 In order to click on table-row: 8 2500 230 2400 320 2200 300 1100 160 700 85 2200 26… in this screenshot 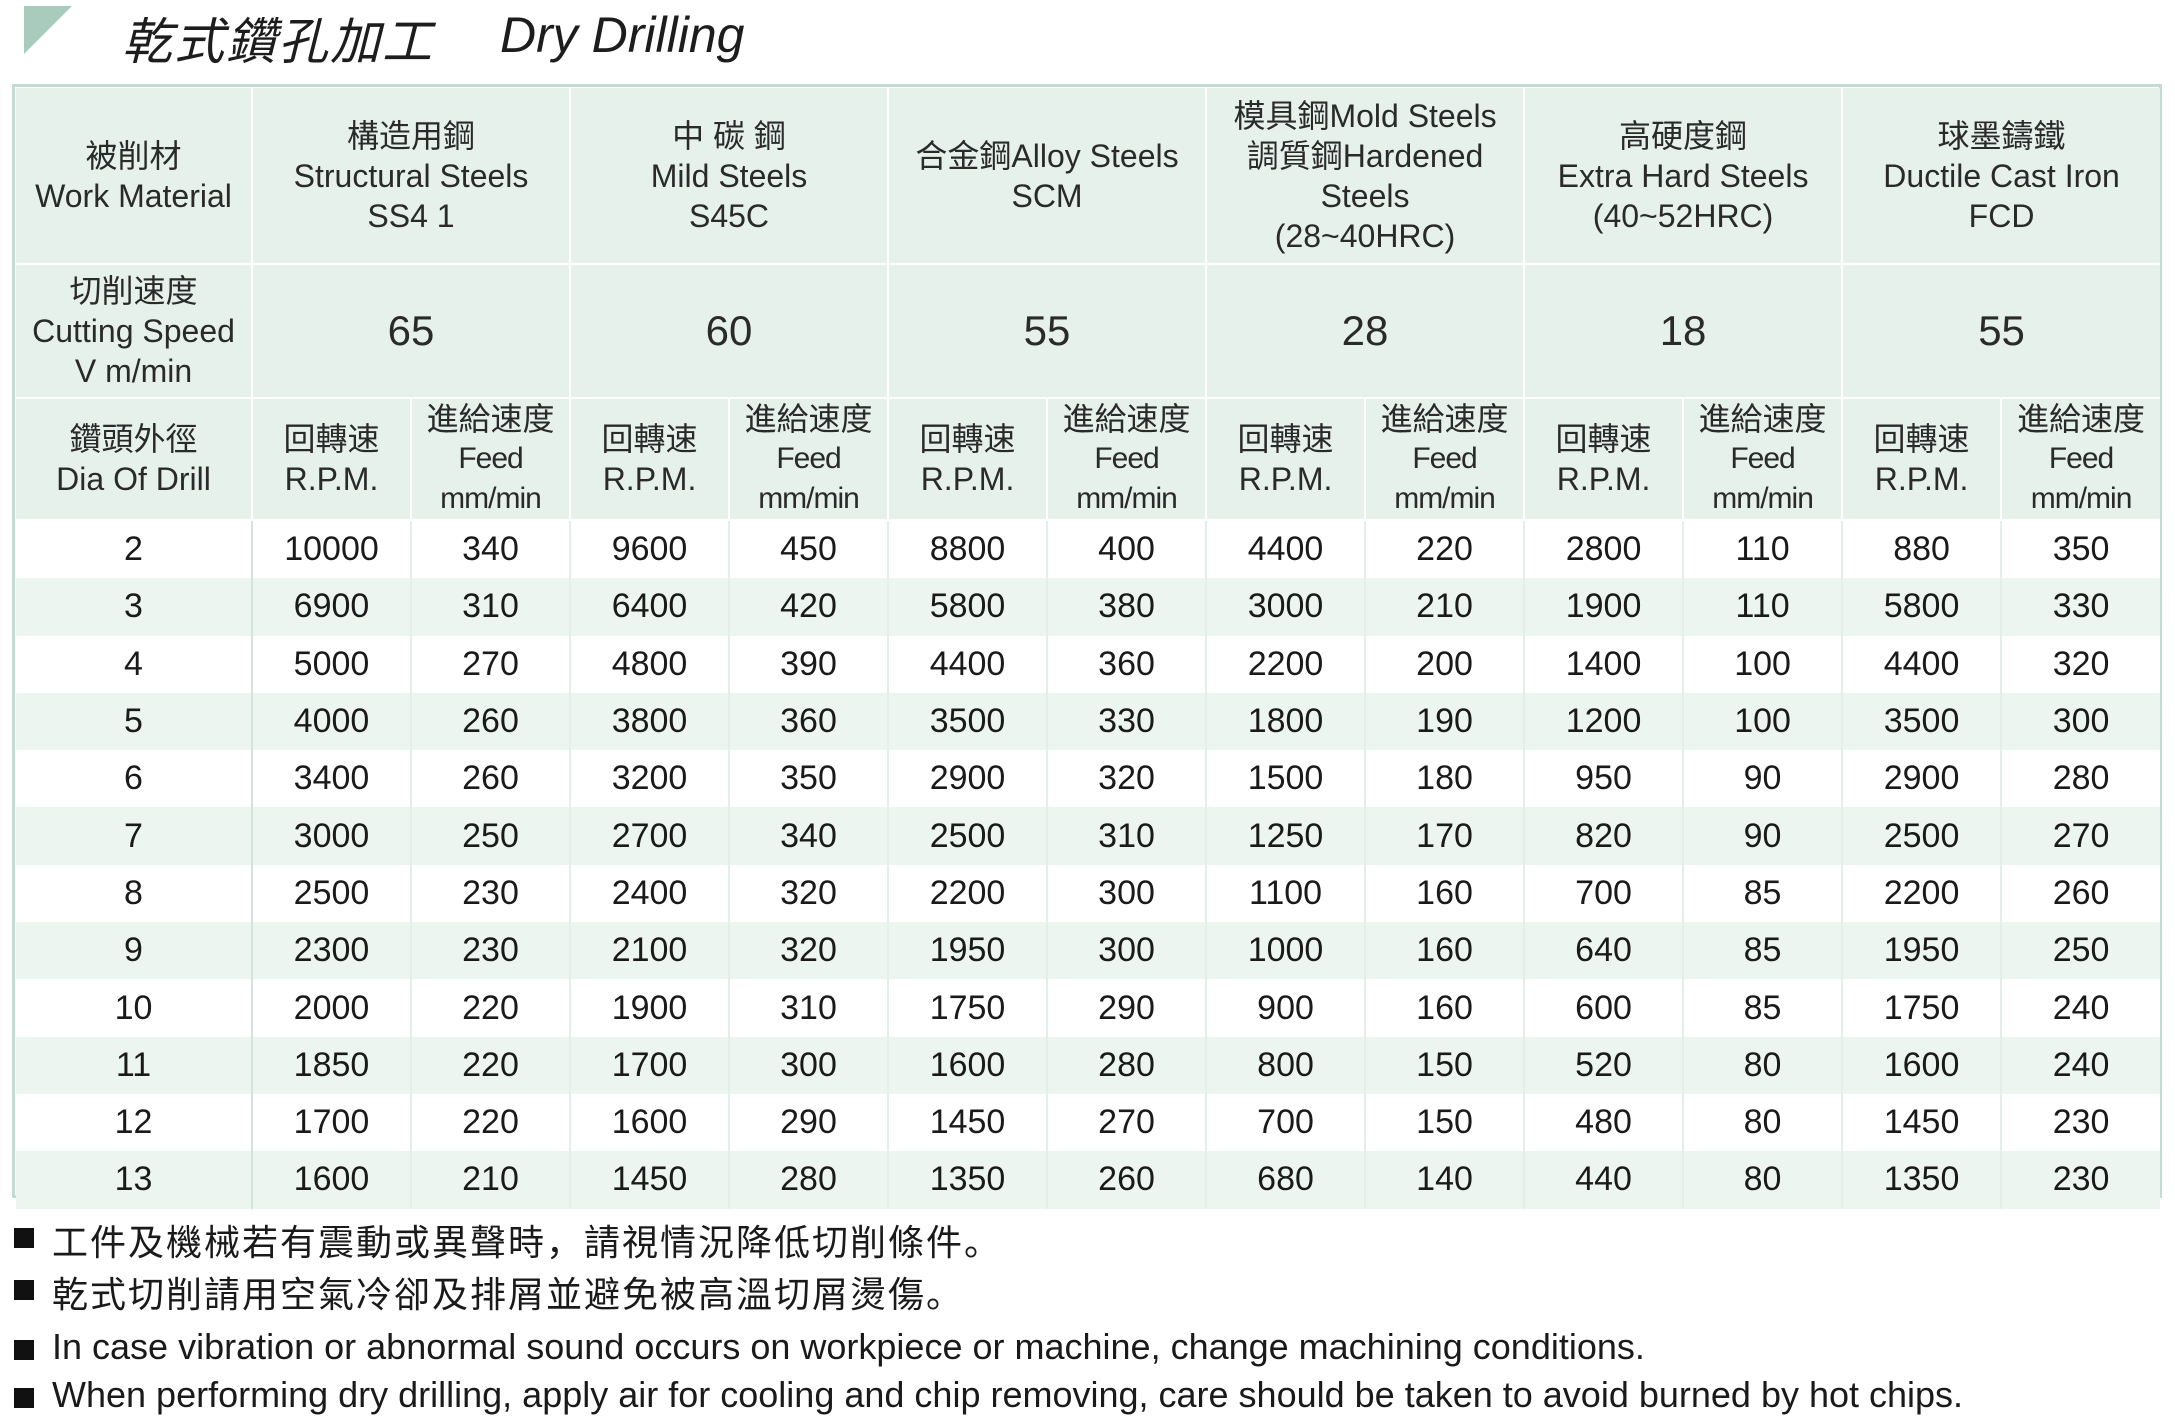, I will do `click(1088, 893)`.